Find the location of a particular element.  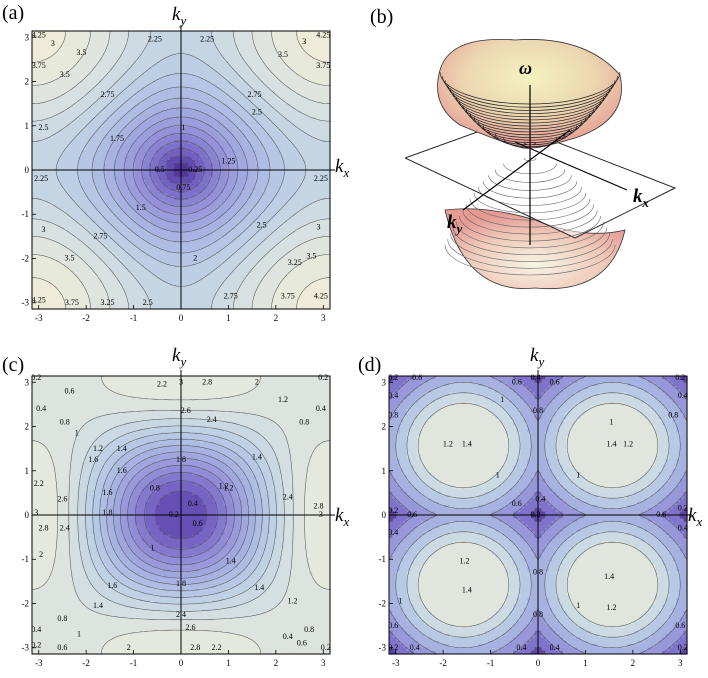

lower-cone-surface is located at coordinates (535, 249).